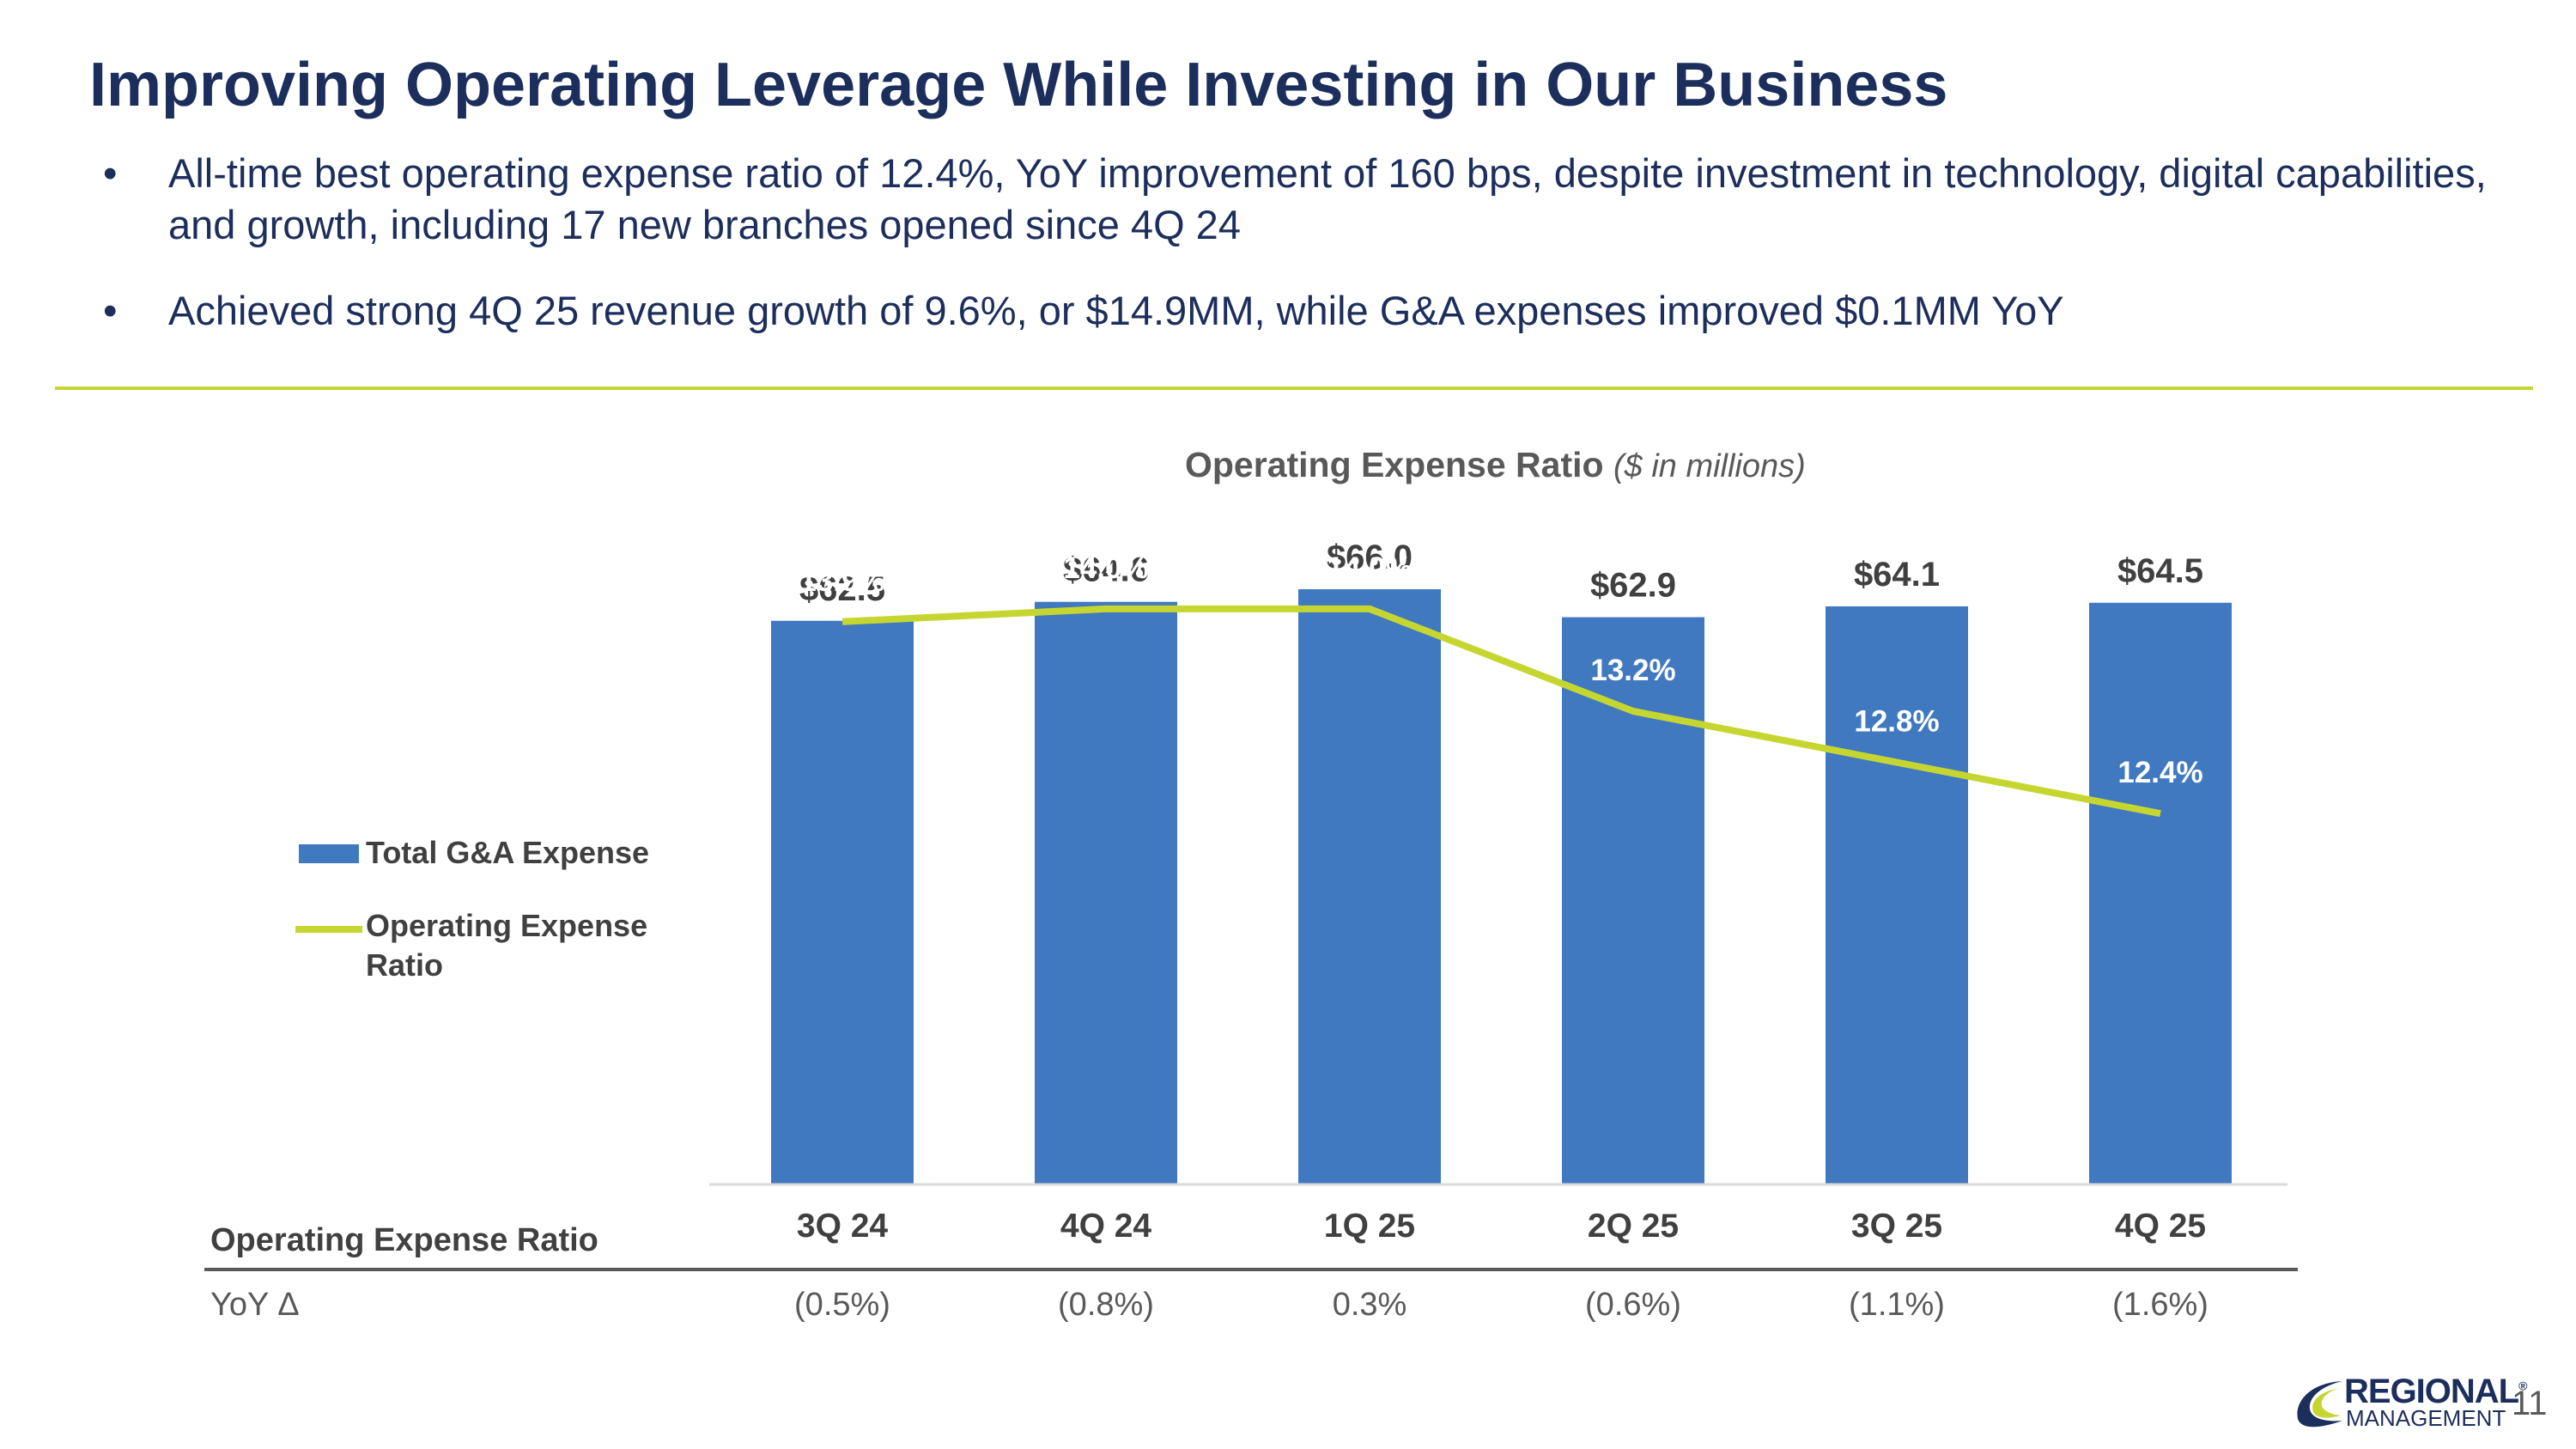  Describe the element at coordinates (1896, 722) in the screenshot. I see `ratio-value-label: 12.8%` at that location.